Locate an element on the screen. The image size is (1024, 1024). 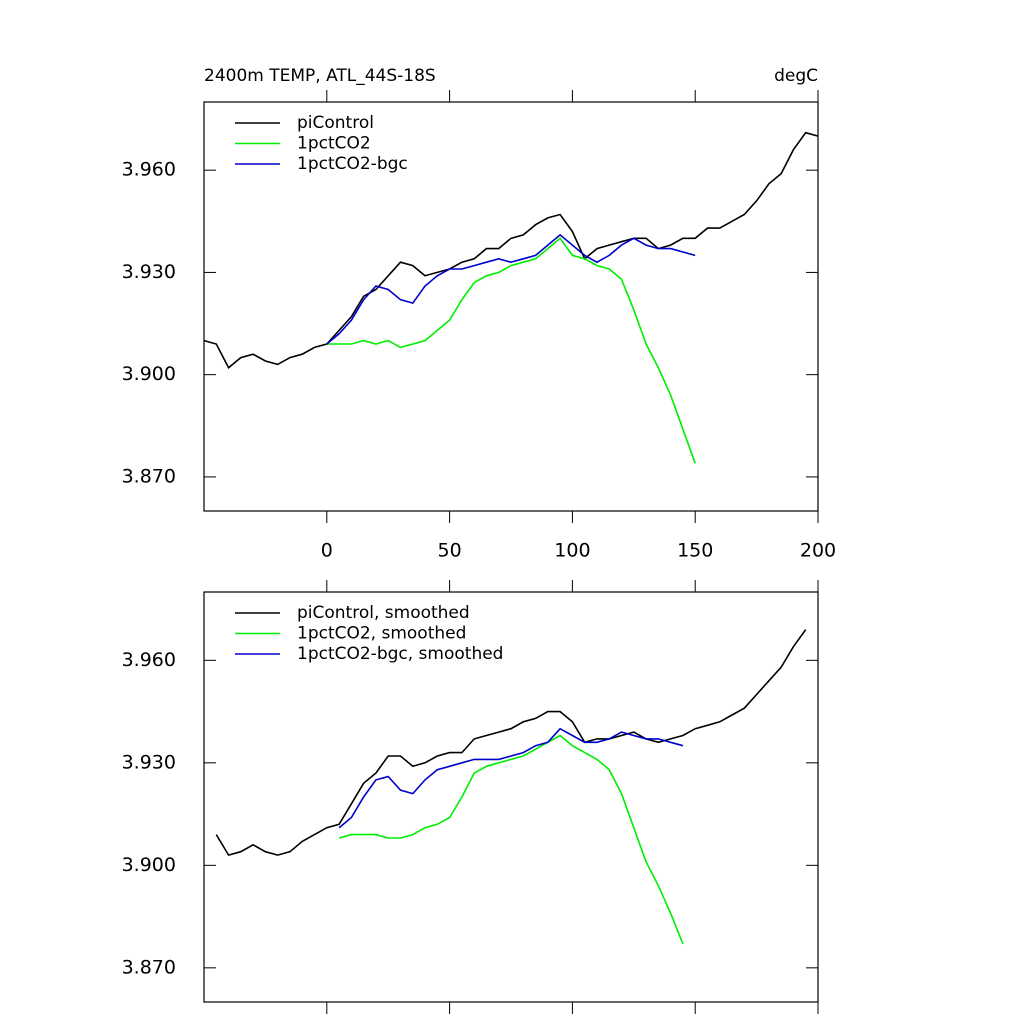
x-tick-label: 100 is located at coordinates (572, 551).